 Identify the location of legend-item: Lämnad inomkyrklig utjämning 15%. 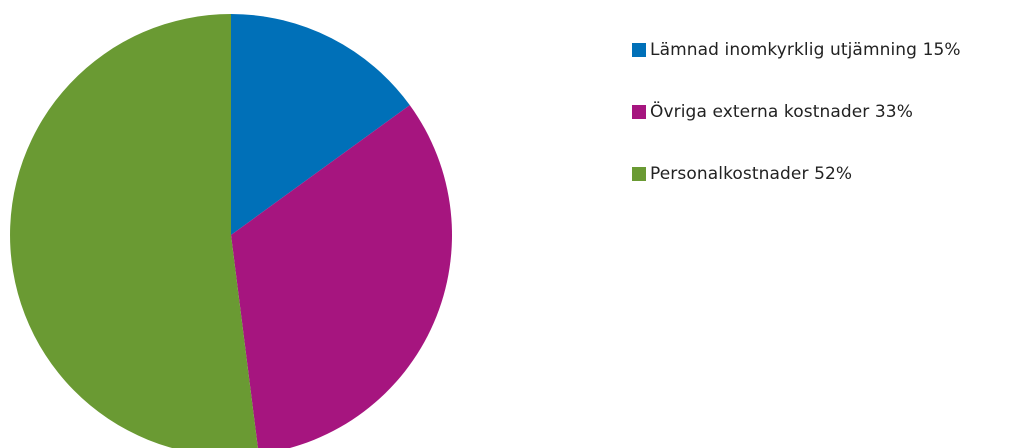
(796, 50).